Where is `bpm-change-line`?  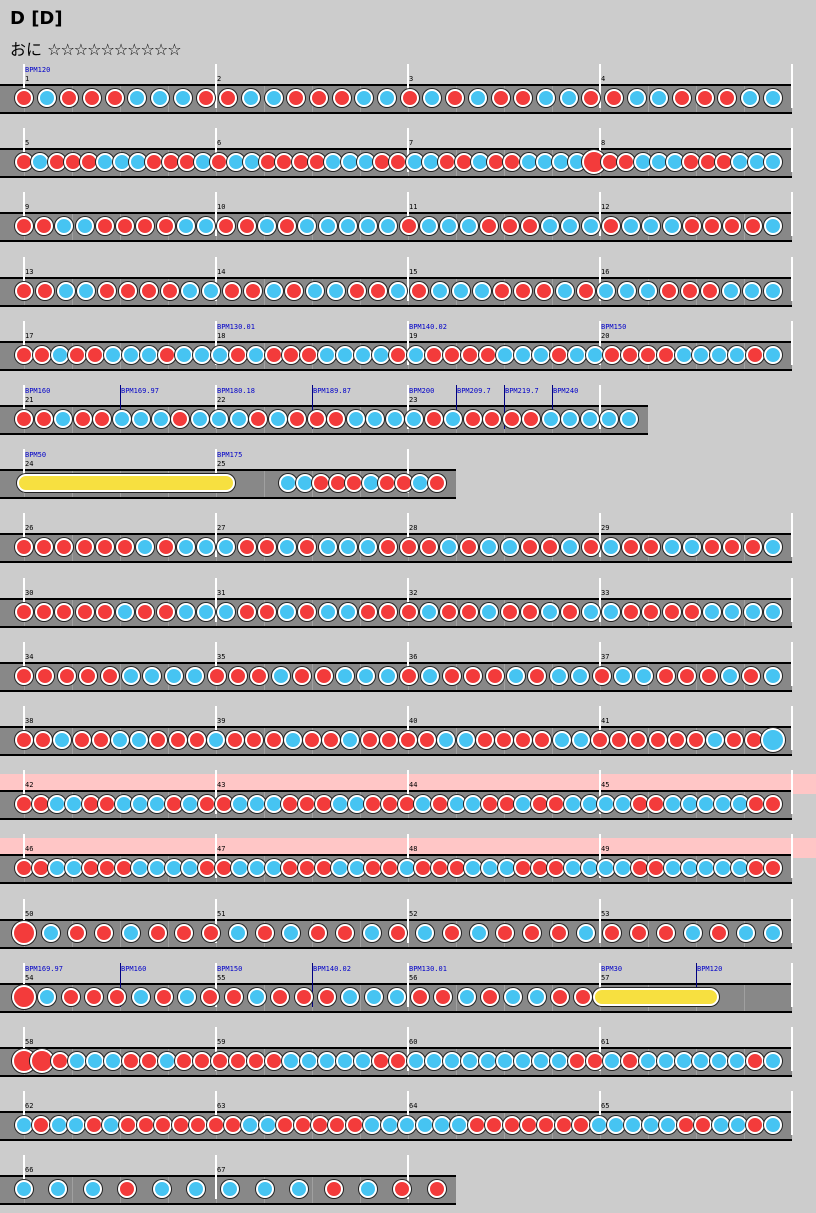
bpm-change-line is located at coordinates (456, 407).